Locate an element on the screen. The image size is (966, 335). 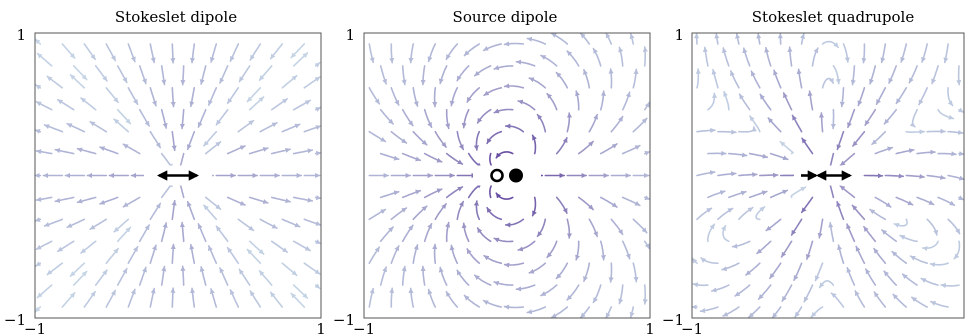
x-max-label: 1 is located at coordinates (650, 327).